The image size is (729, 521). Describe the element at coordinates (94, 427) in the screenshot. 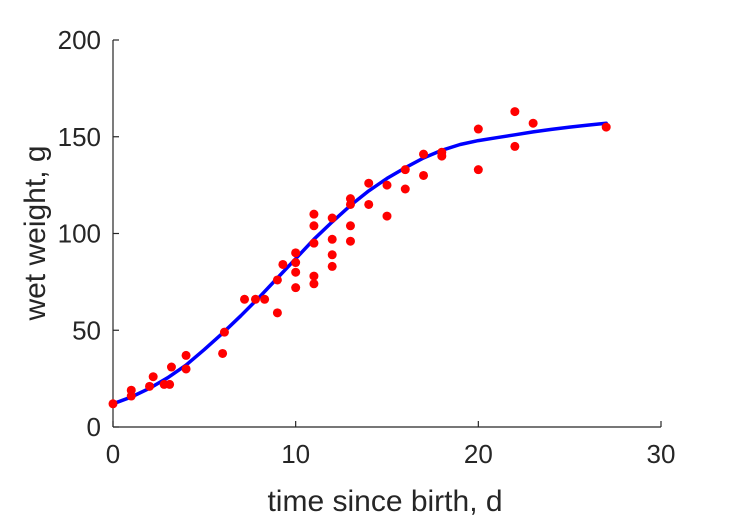

I see `y-tick-label: 0` at that location.